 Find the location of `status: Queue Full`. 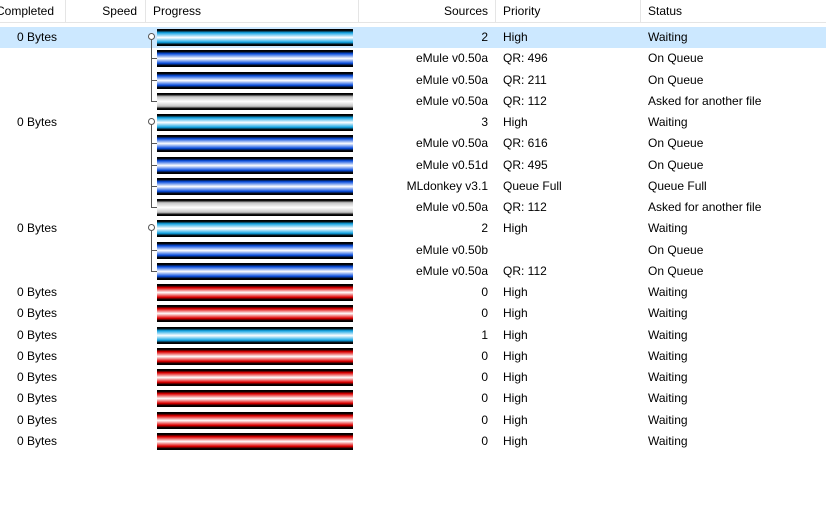

status: Queue Full is located at coordinates (677, 185).